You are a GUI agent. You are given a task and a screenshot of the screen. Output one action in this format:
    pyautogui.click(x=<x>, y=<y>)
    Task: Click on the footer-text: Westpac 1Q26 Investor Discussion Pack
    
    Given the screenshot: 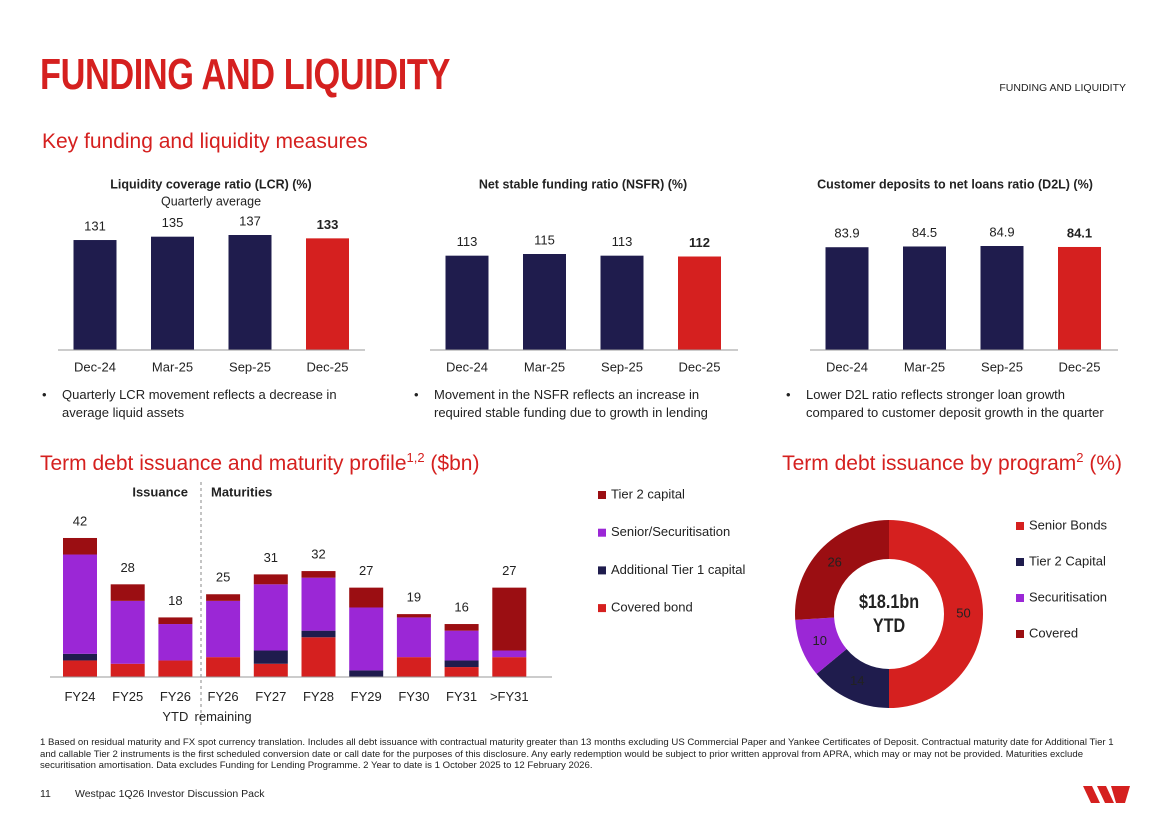 What is the action you would take?
    pyautogui.click(x=170, y=794)
    